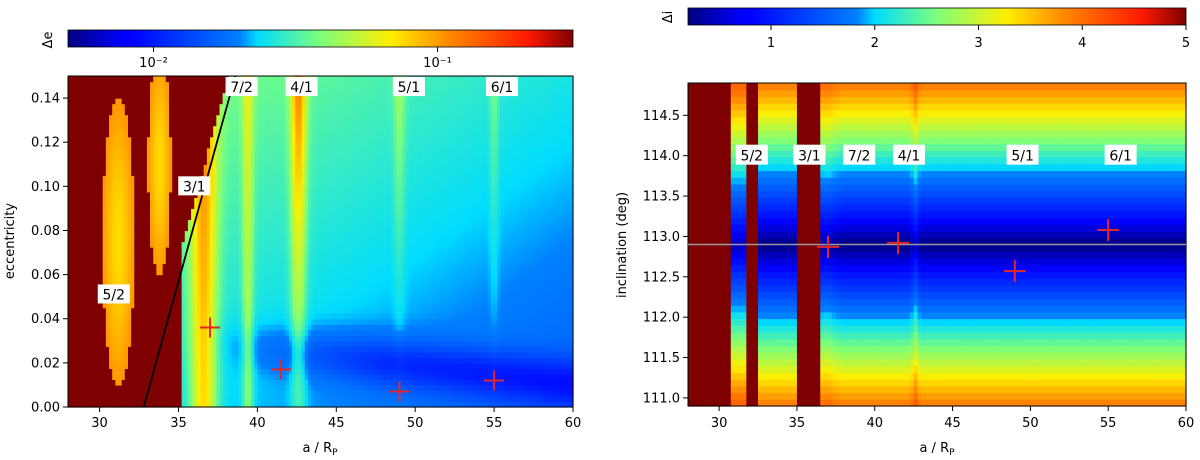 This screenshot has height=460, width=1200. I want to click on colorbar-delta-e-label: Δe, so click(48, 40).